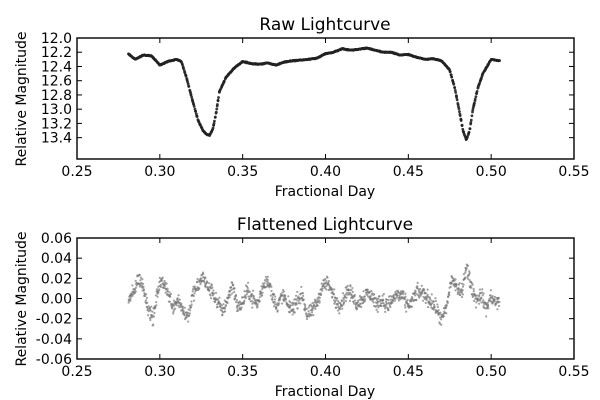 The width and height of the screenshot is (600, 400). I want to click on raw-data-points, so click(314, 93).